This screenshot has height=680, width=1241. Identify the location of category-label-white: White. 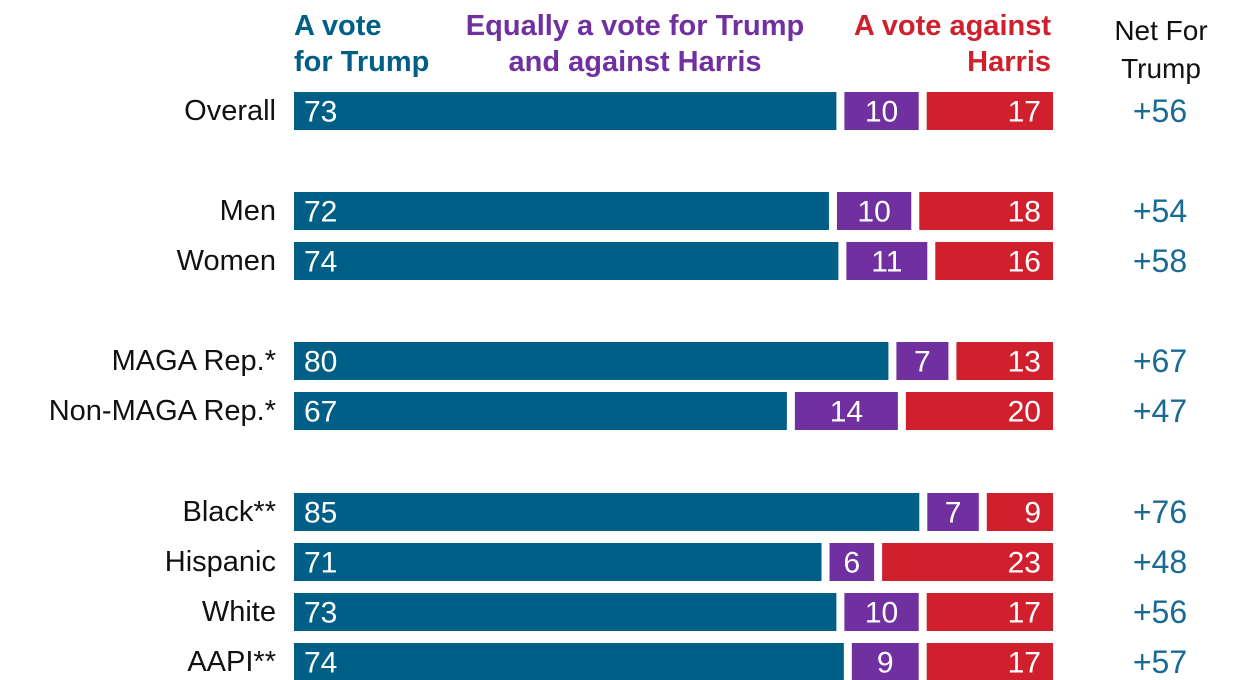
(239, 612).